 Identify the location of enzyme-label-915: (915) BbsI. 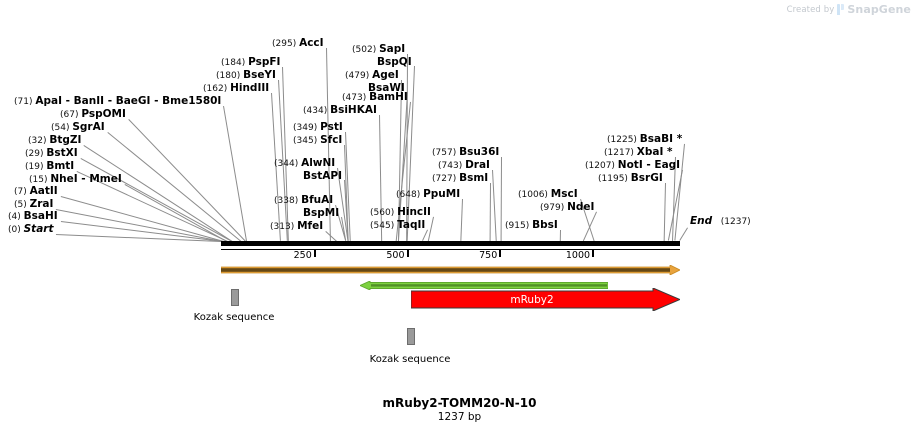
(531, 226).